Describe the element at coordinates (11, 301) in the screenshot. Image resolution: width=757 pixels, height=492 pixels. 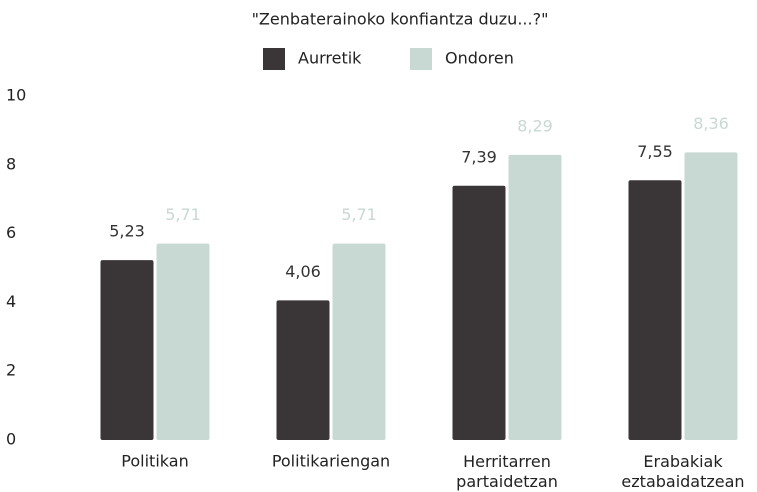
I see `y-tick-label: 4` at that location.